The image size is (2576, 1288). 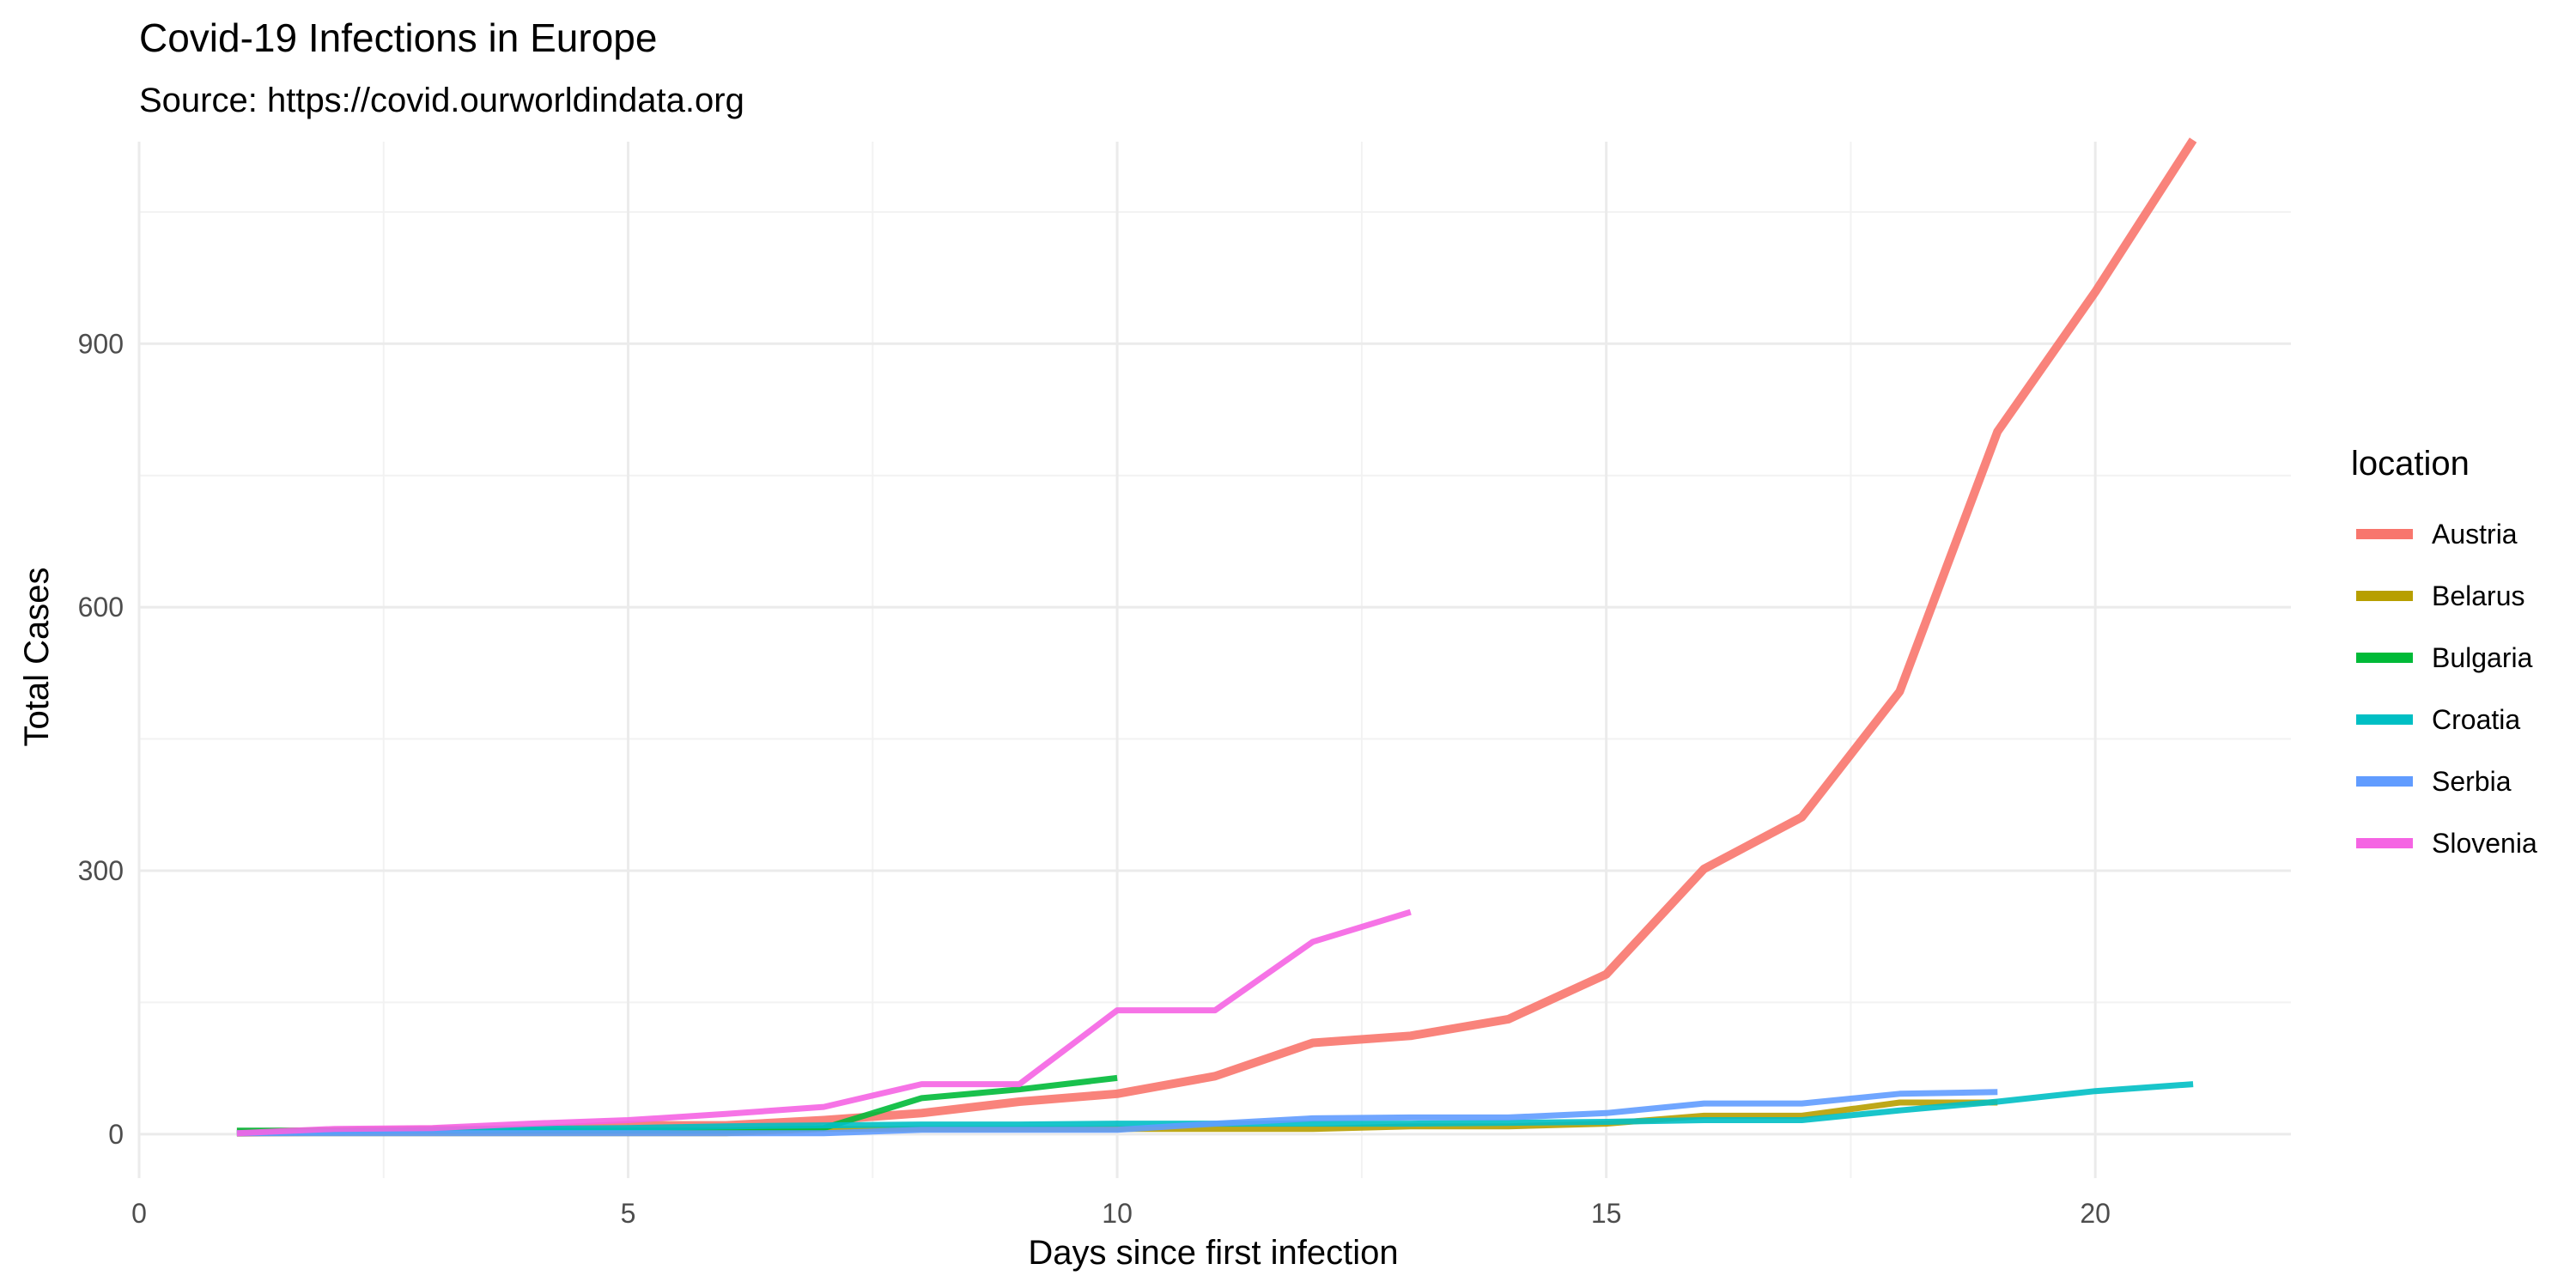 What do you see at coordinates (37, 658) in the screenshot?
I see `y-axis-title: Total Cases` at bounding box center [37, 658].